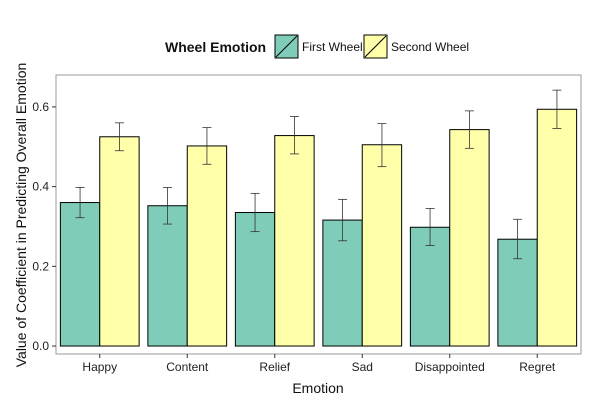 The image size is (600, 400). I want to click on bar-content-second-wheel, so click(207, 246).